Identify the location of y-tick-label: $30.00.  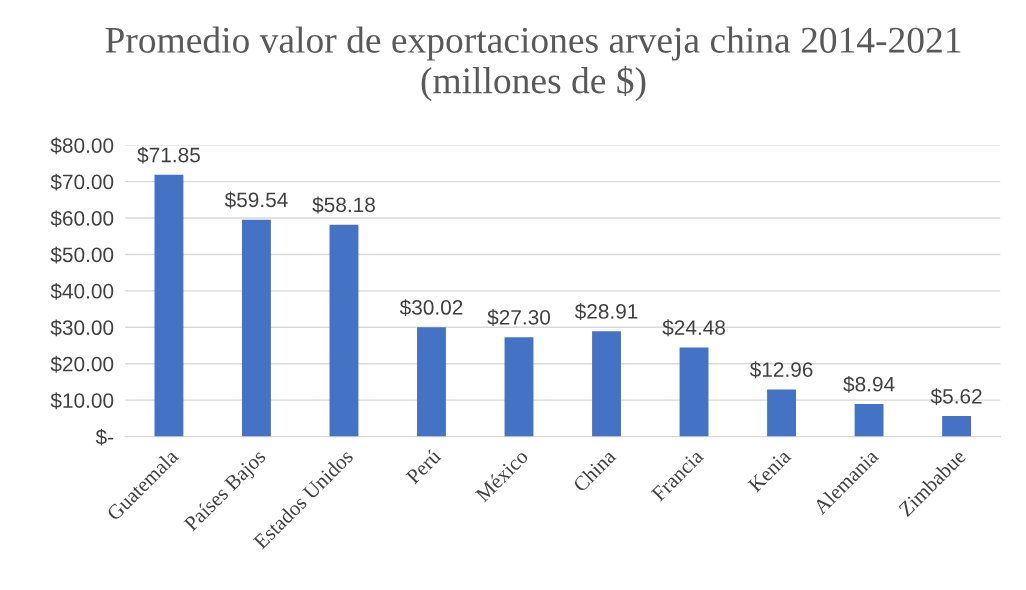
(82, 328).